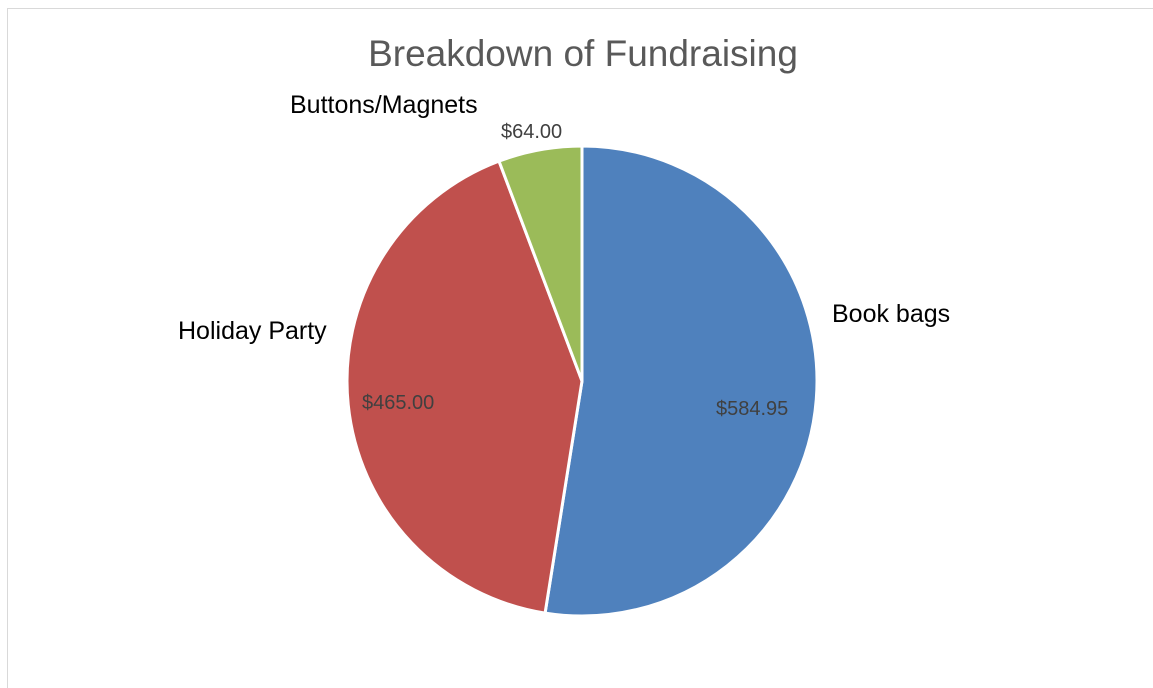 This screenshot has width=1153, height=688. What do you see at coordinates (540, 263) in the screenshot?
I see `pie-slice-buttons-magnets` at bounding box center [540, 263].